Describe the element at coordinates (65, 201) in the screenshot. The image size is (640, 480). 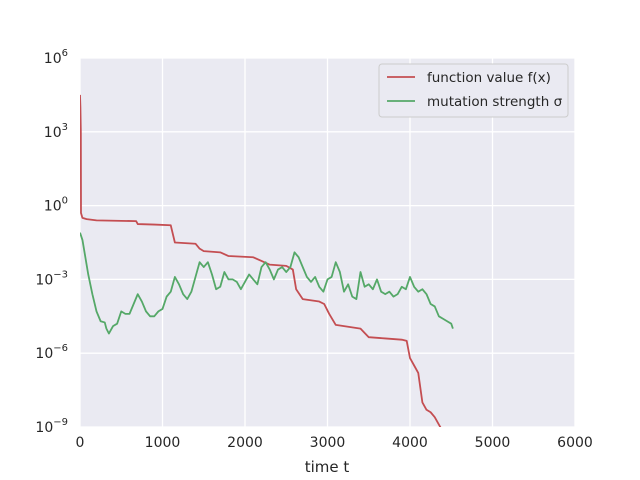
I see `y-tick-exponent: 0` at that location.